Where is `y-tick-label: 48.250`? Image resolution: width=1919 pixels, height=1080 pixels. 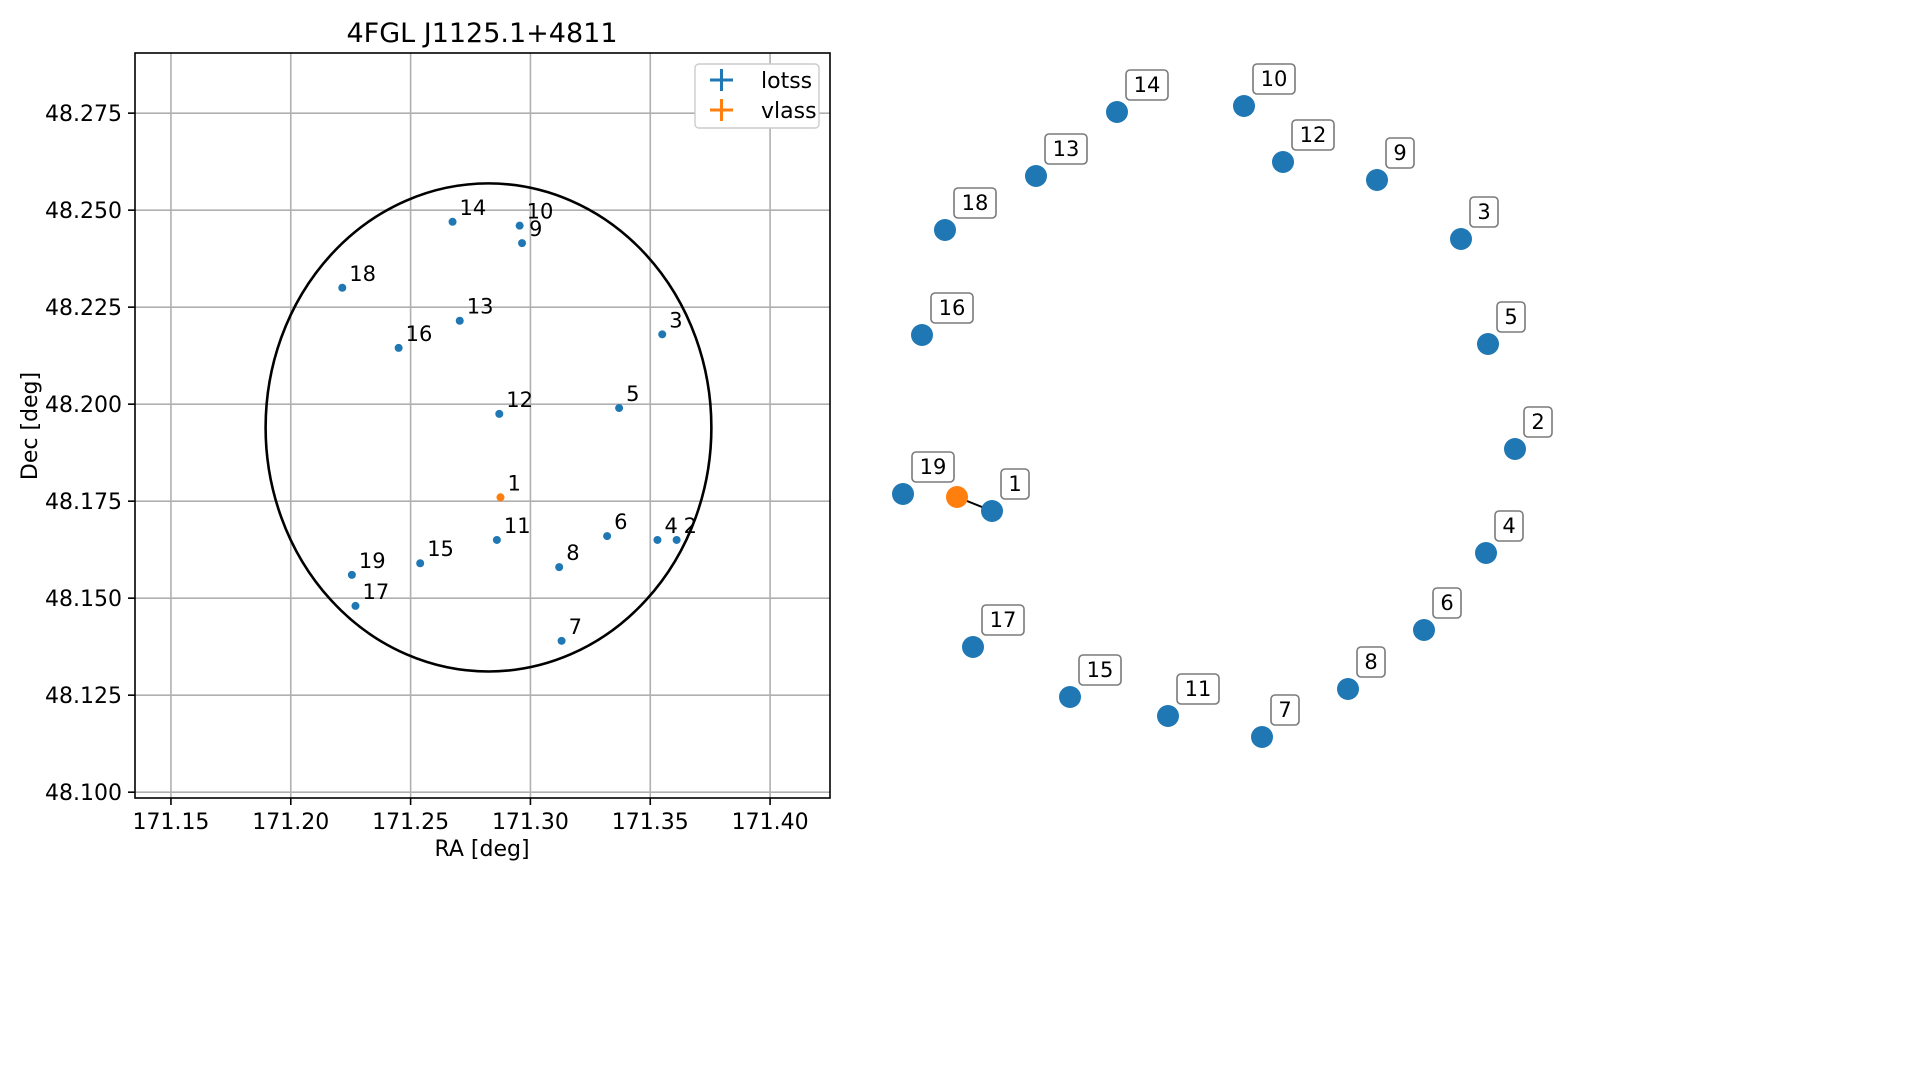 y-tick-label: 48.250 is located at coordinates (83, 211).